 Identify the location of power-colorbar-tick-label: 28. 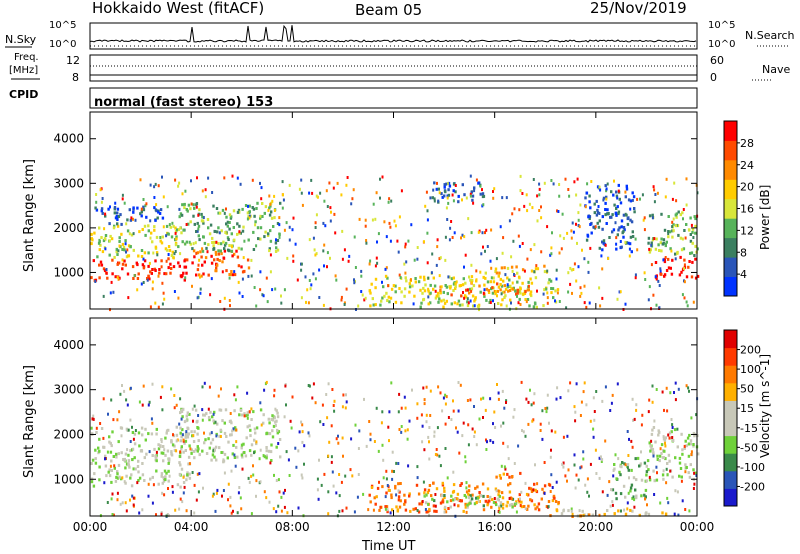
(747, 143).